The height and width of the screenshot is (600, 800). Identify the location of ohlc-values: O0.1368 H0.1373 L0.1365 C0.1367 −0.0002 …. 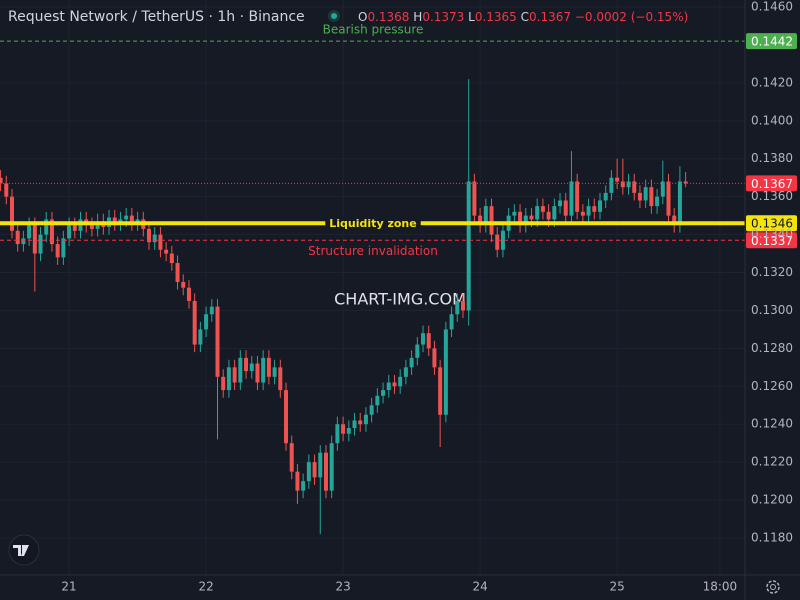
(523, 17).